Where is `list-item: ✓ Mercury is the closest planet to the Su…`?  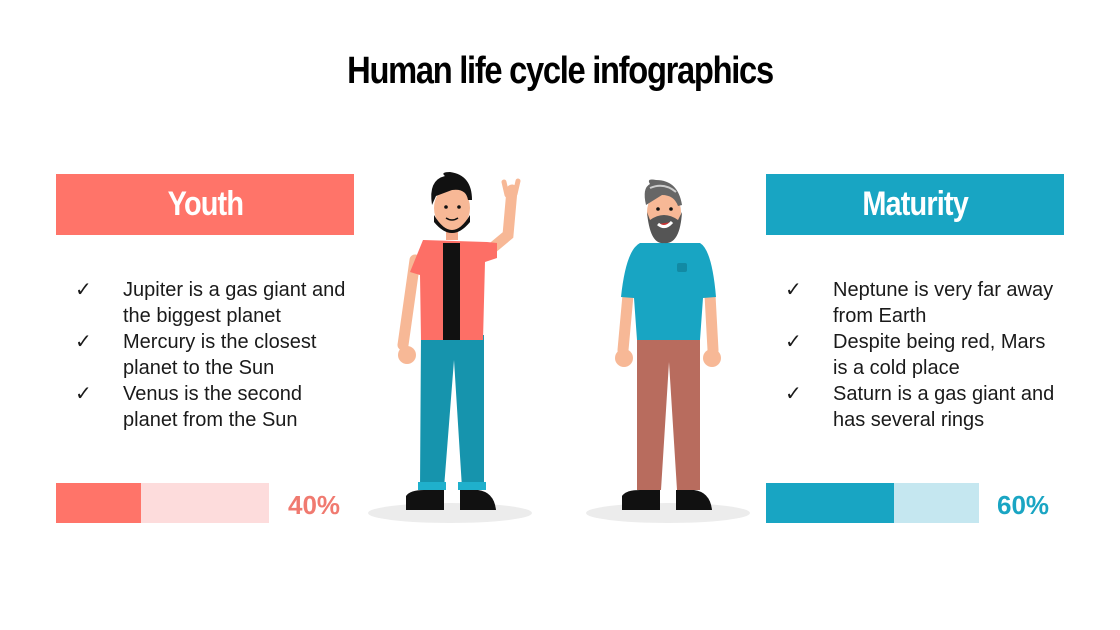 list-item: ✓ Mercury is the closest planet to the Su… is located at coordinates (214, 355).